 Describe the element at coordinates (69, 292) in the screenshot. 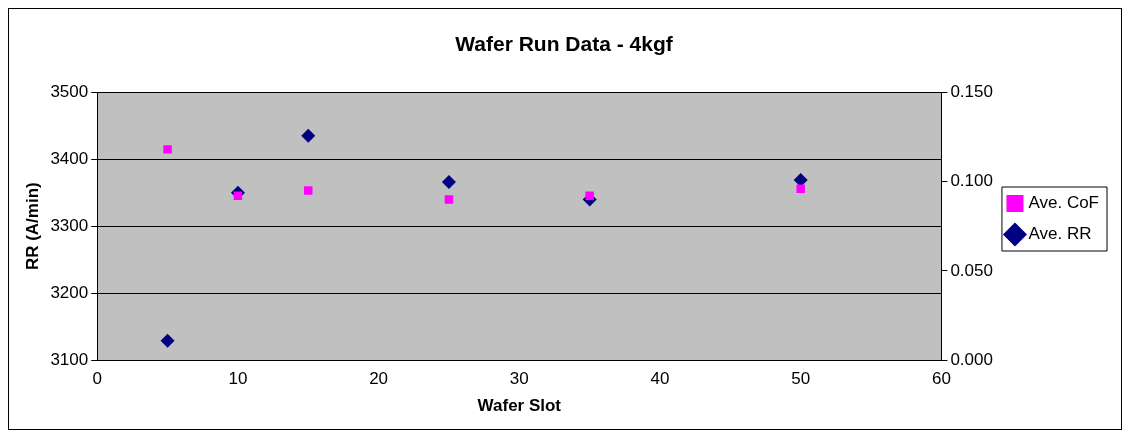

I see `y-tick-label: 3200` at that location.